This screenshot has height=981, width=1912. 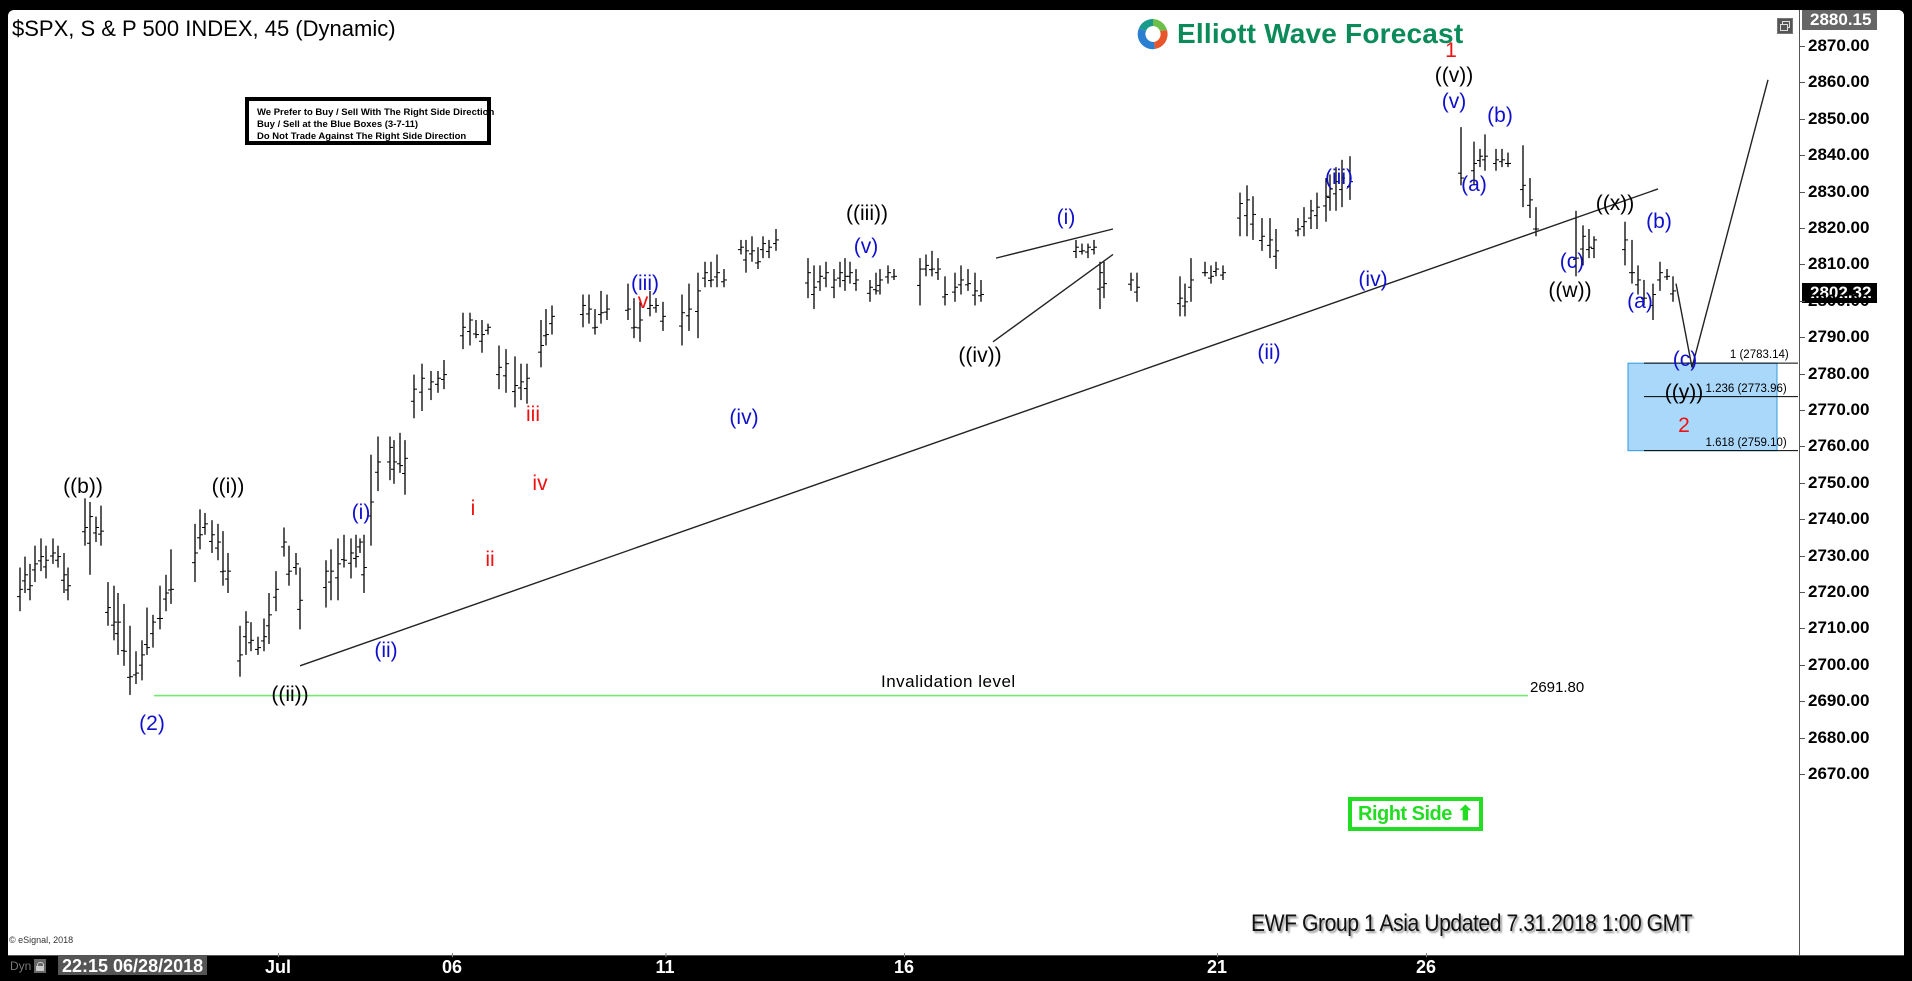 I want to click on wave-label: v, so click(x=643, y=301).